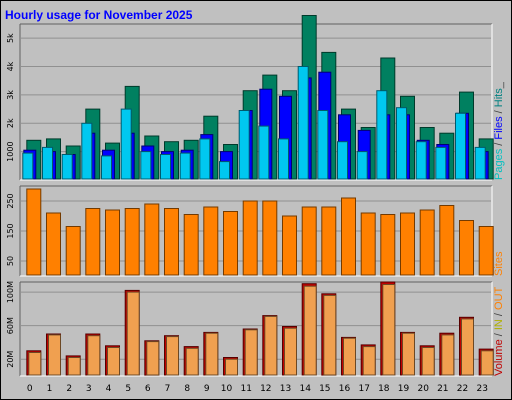 The image size is (512, 400). What do you see at coordinates (10, 359) in the screenshot?
I see `volume-ytick-label: 20M` at bounding box center [10, 359].